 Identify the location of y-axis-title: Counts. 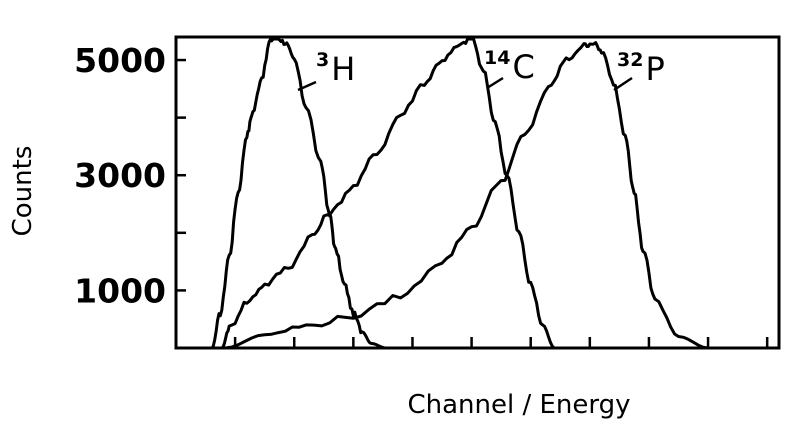
(23, 191).